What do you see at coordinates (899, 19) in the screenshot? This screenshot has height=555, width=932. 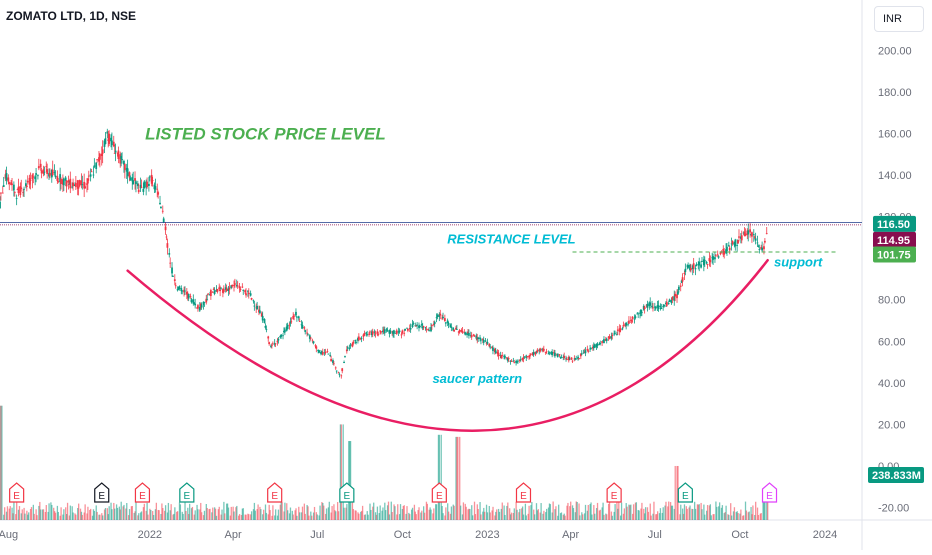 I see `currency-selector: INR` at bounding box center [899, 19].